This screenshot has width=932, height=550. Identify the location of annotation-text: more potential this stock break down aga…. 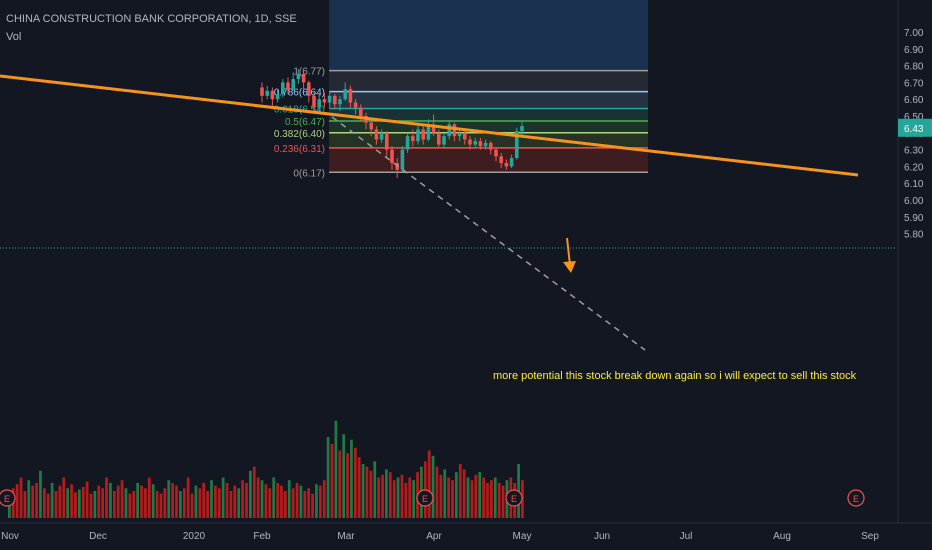
(675, 376).